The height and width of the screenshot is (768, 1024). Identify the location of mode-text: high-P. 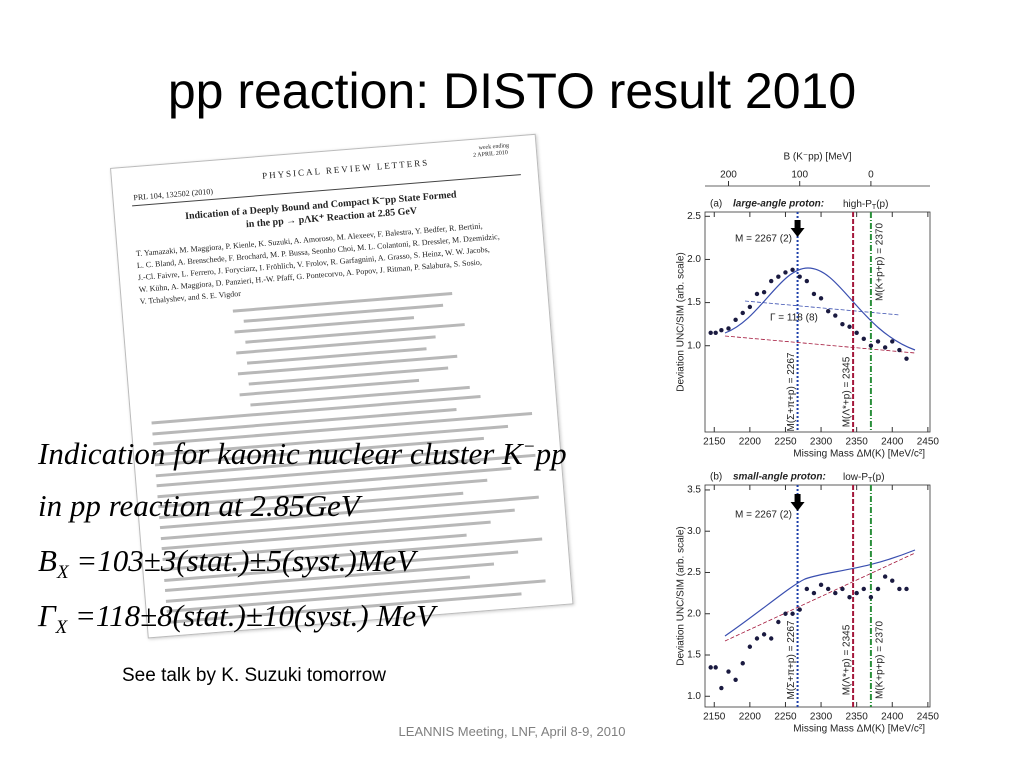
(857, 204).